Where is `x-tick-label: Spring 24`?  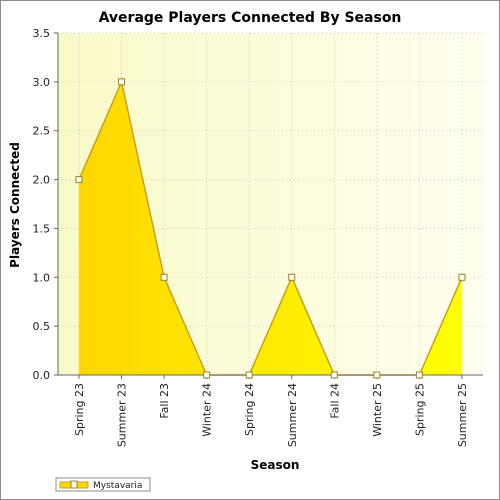 x-tick-label: Spring 24 is located at coordinates (249, 409).